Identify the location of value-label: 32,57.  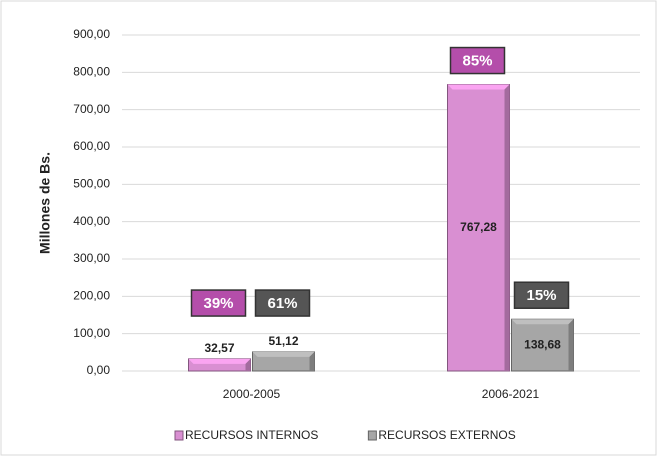
(219, 348).